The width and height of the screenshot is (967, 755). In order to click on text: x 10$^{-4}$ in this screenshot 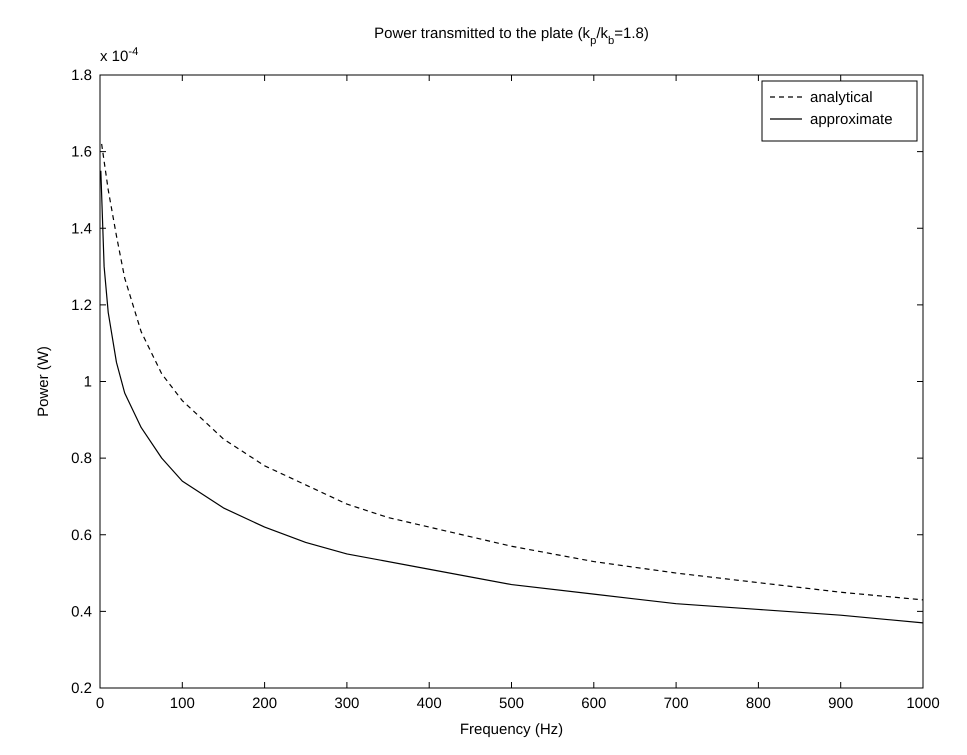, I will do `click(119, 55)`.